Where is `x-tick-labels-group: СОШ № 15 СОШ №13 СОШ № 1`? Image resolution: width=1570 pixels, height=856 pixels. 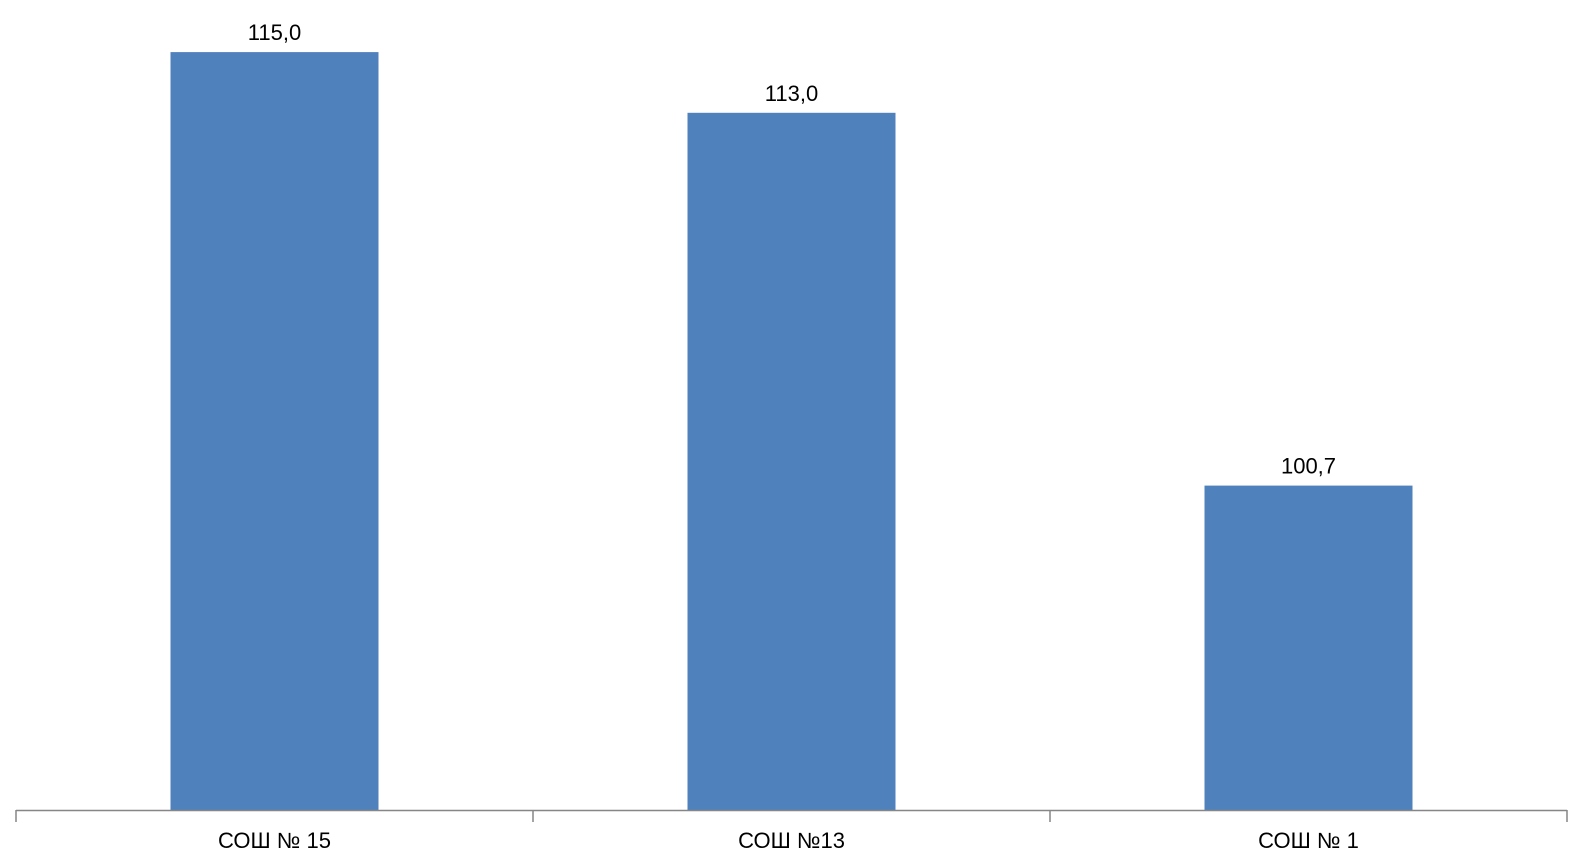
x-tick-labels-group: СОШ № 15 СОШ №13 СОШ № 1 is located at coordinates (788, 840).